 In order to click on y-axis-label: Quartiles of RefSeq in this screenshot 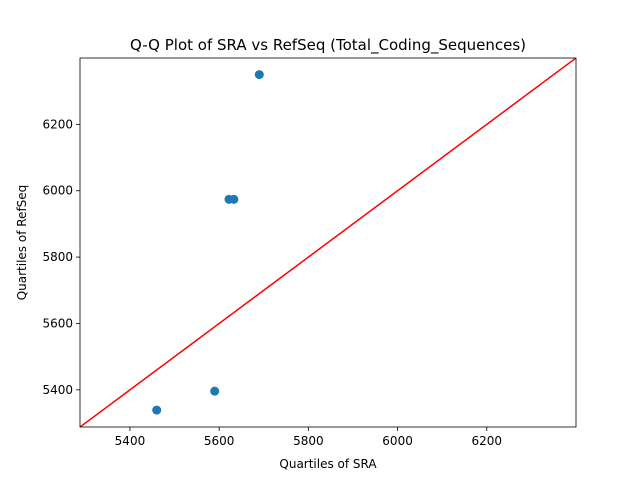, I will do `click(22, 243)`.